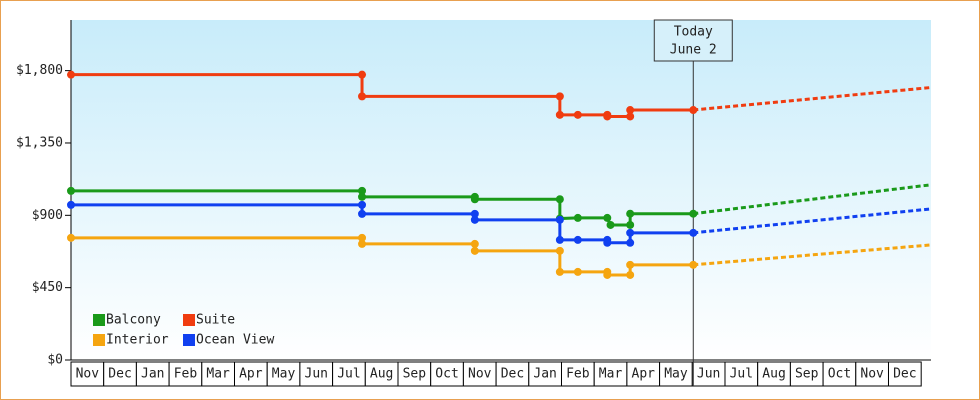 The image size is (980, 400). I want to click on y-tick-label: $900, so click(47, 215).